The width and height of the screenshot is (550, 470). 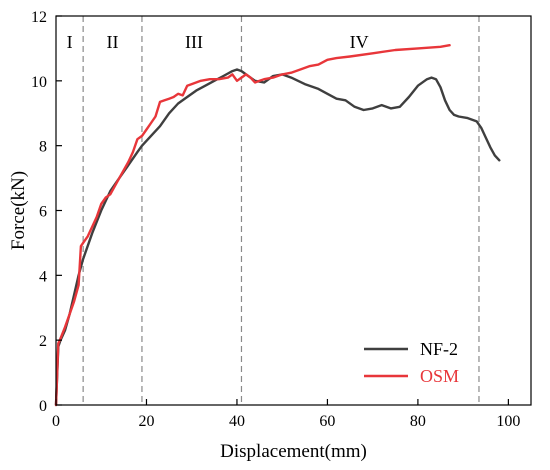 I want to click on x-tick-label: 100, so click(x=508, y=421).